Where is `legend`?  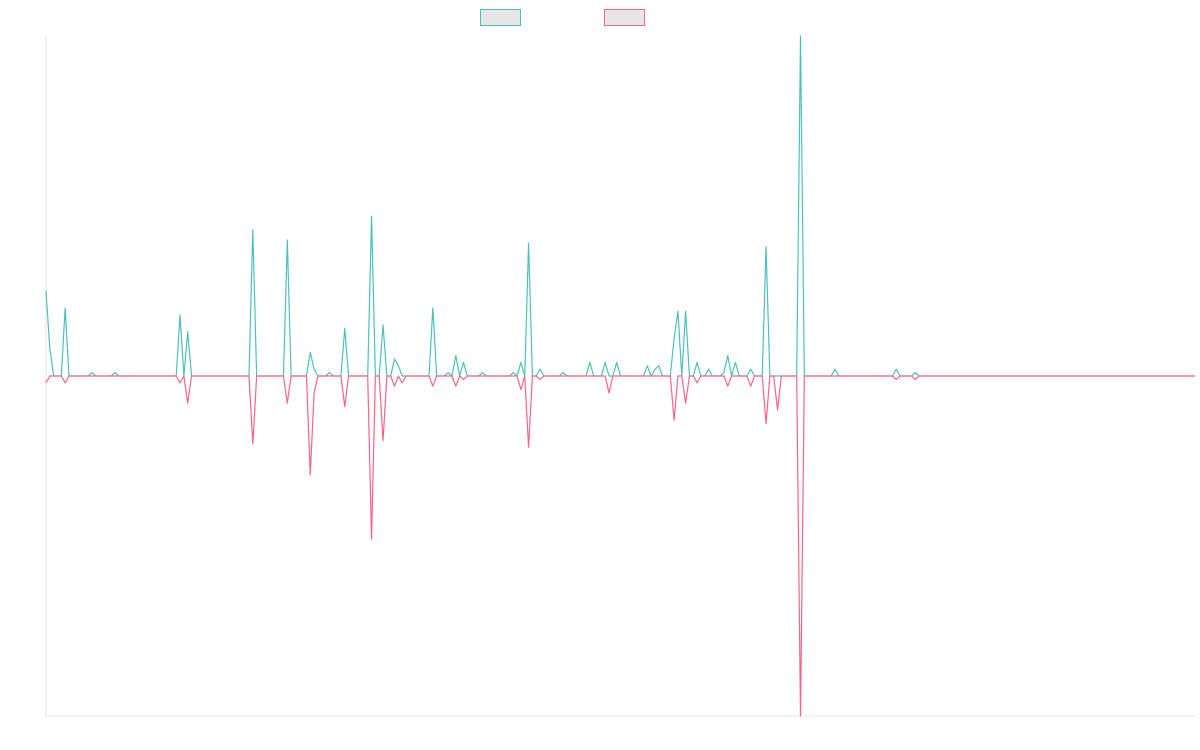 legend is located at coordinates (562, 17).